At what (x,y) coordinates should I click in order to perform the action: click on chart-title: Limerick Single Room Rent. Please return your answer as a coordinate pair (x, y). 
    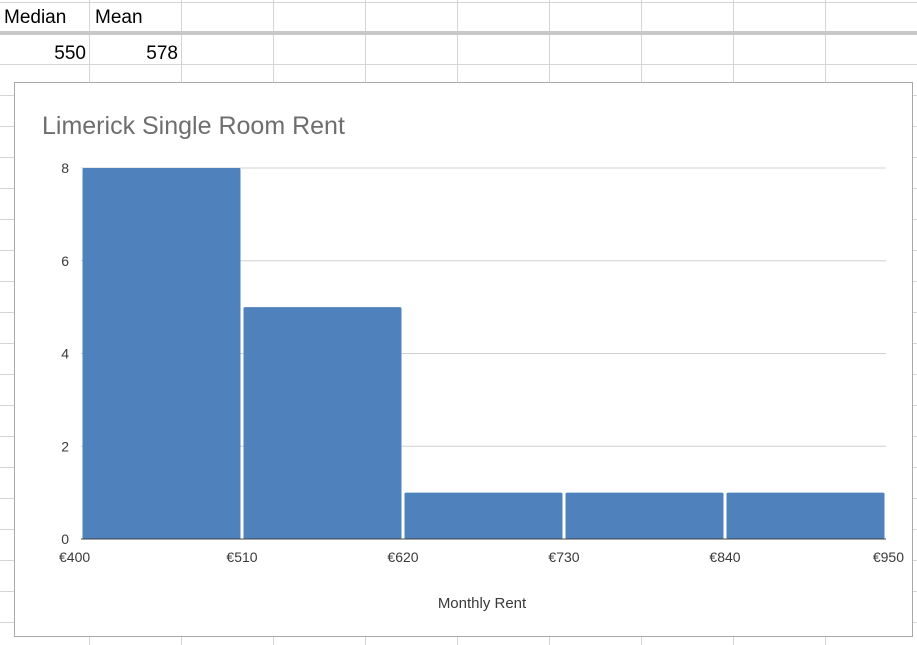
    Looking at the image, I should click on (193, 126).